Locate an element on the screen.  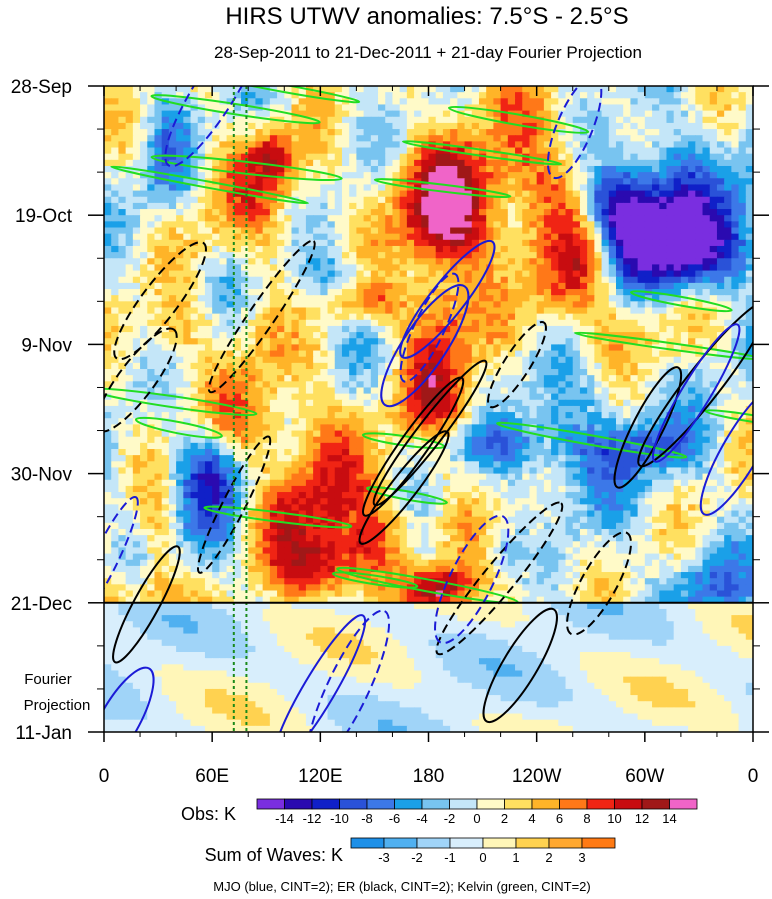
y-tick-label-1: 19-Oct is located at coordinates (44, 216).